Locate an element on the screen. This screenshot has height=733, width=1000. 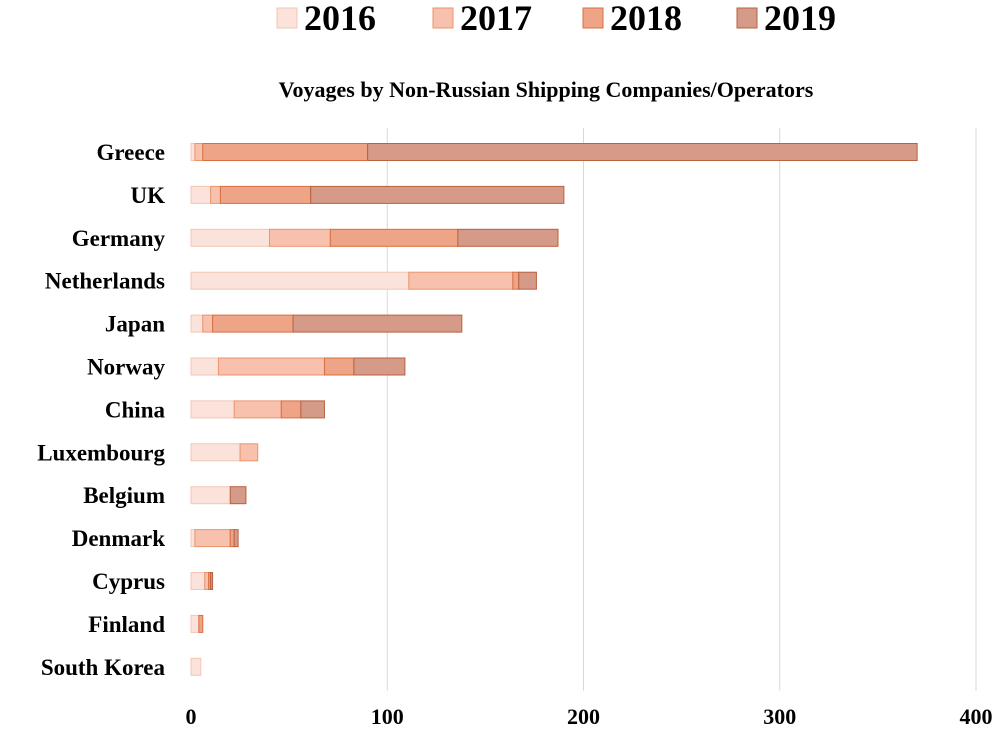
bar-netherlands-2017 is located at coordinates (461, 280).